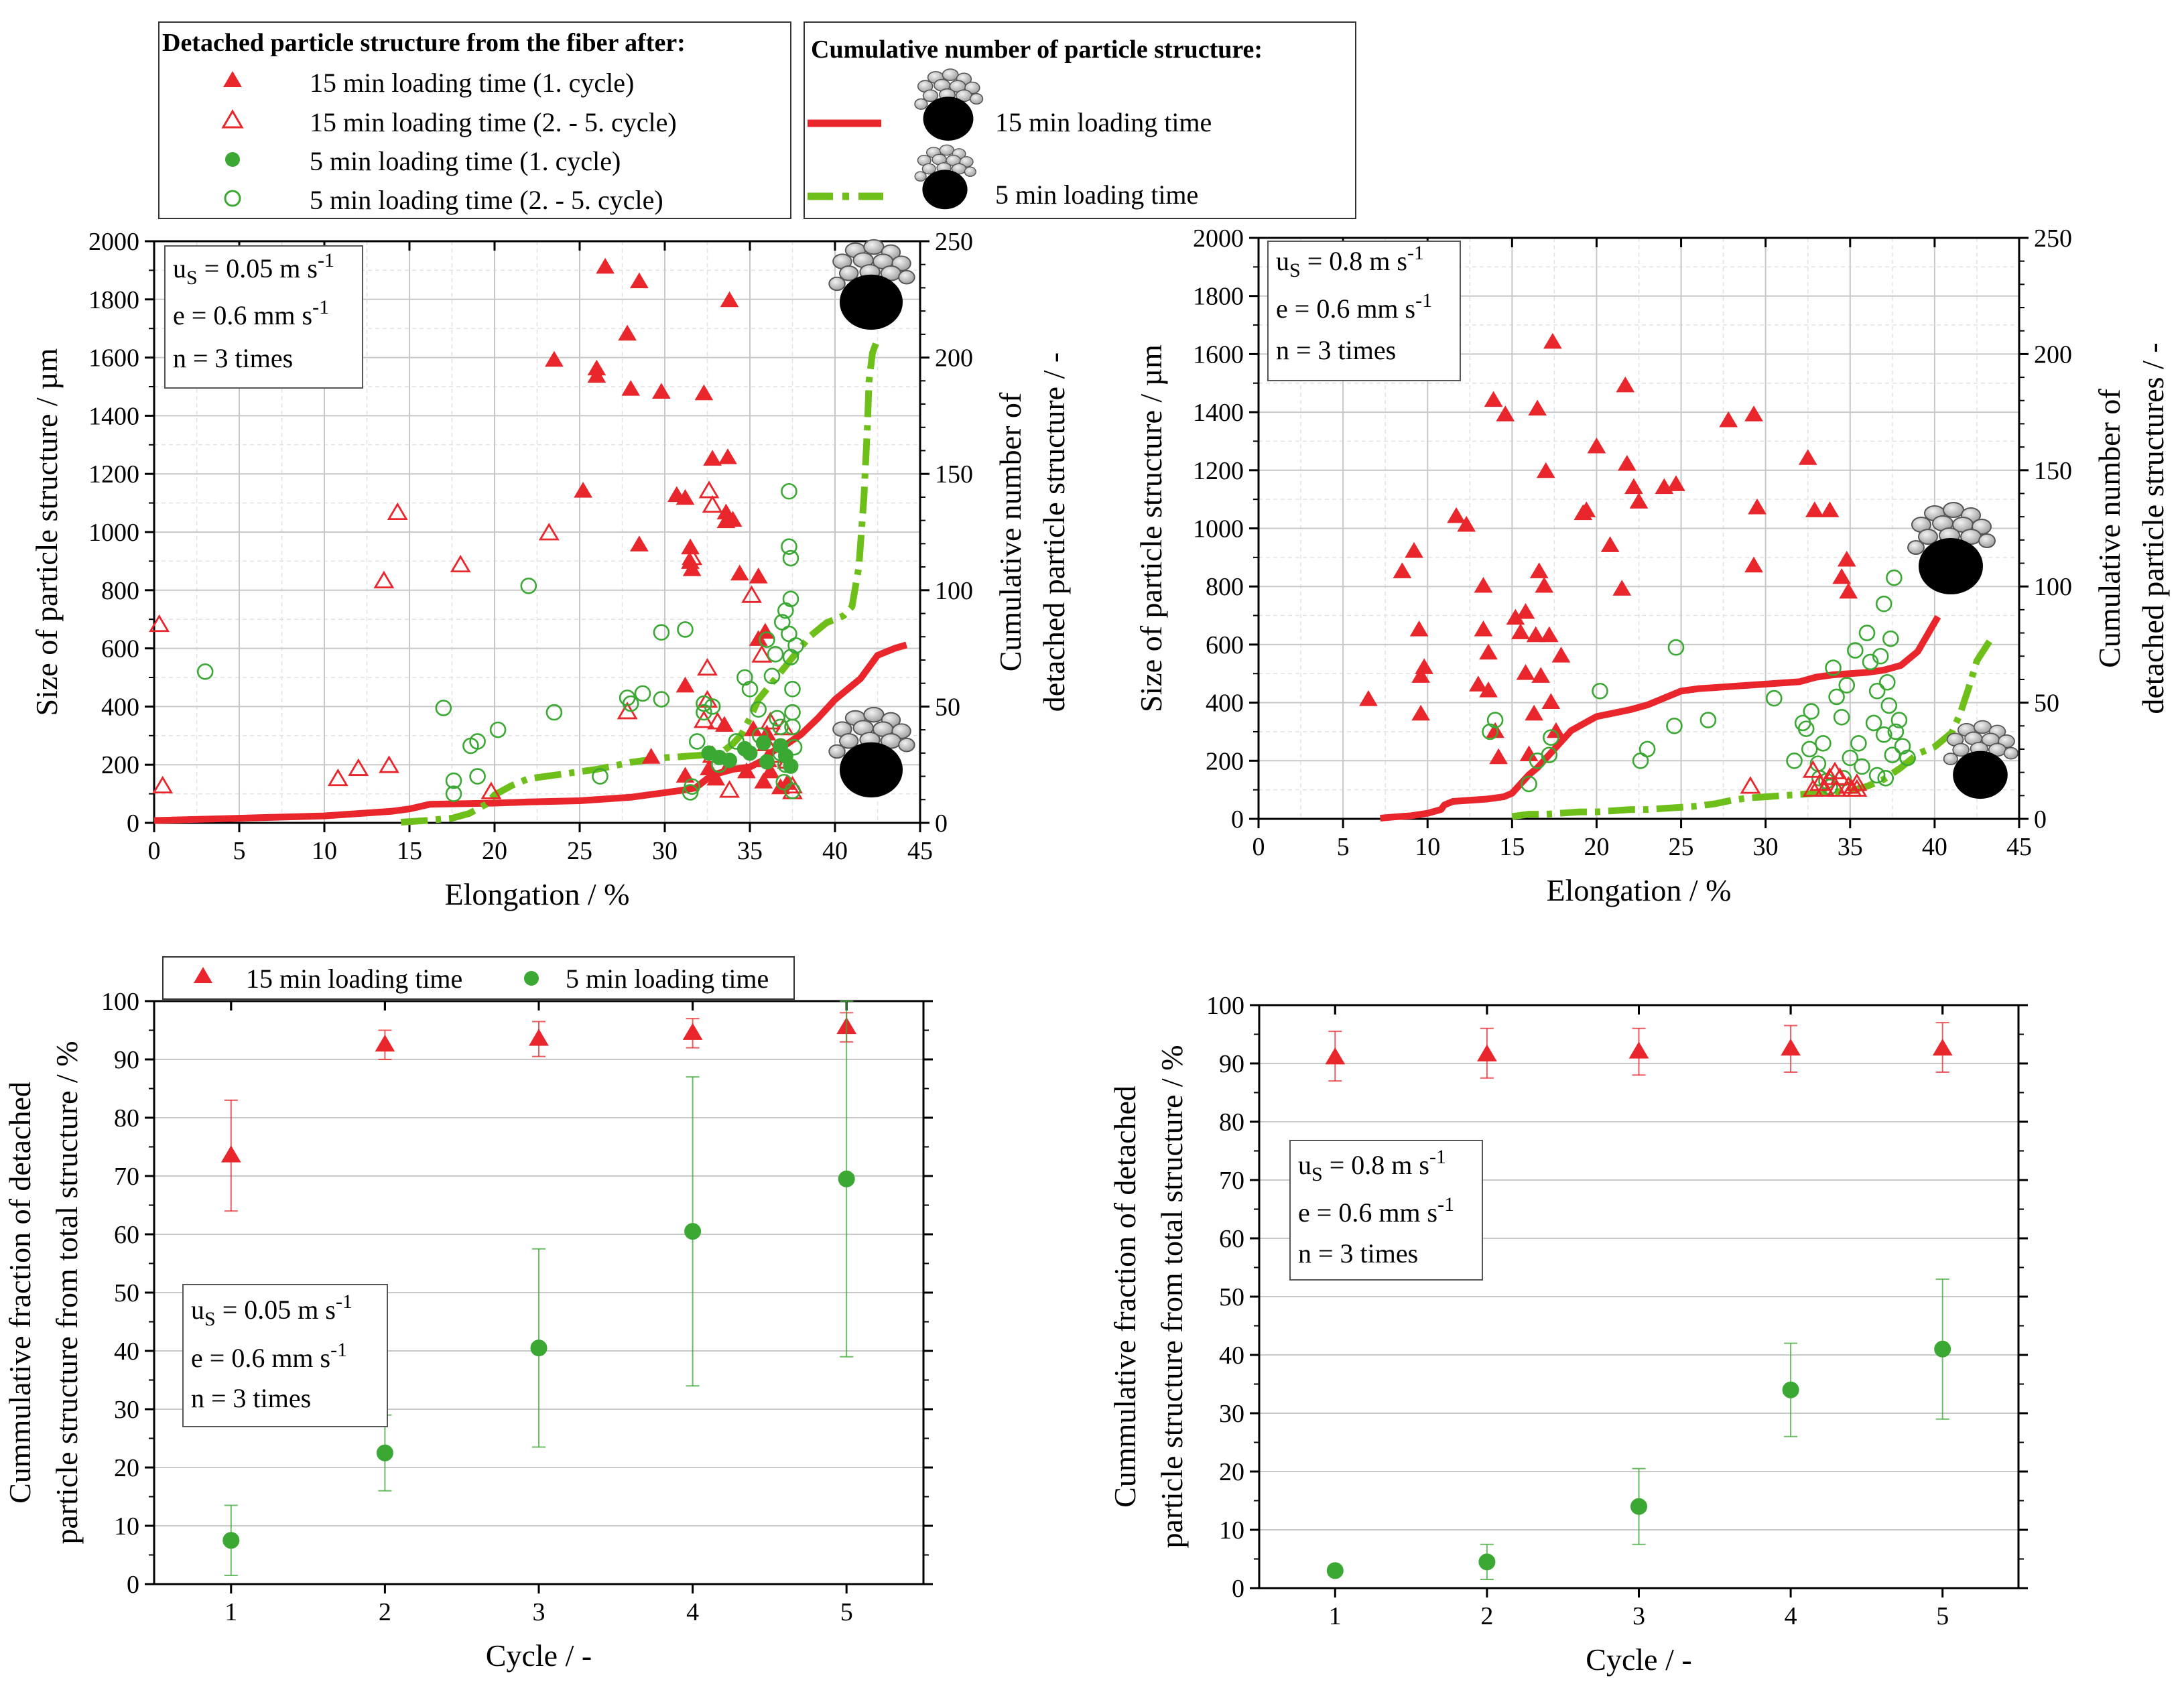  I want to click on legend-label: 15 min loading time, so click(1103, 122).